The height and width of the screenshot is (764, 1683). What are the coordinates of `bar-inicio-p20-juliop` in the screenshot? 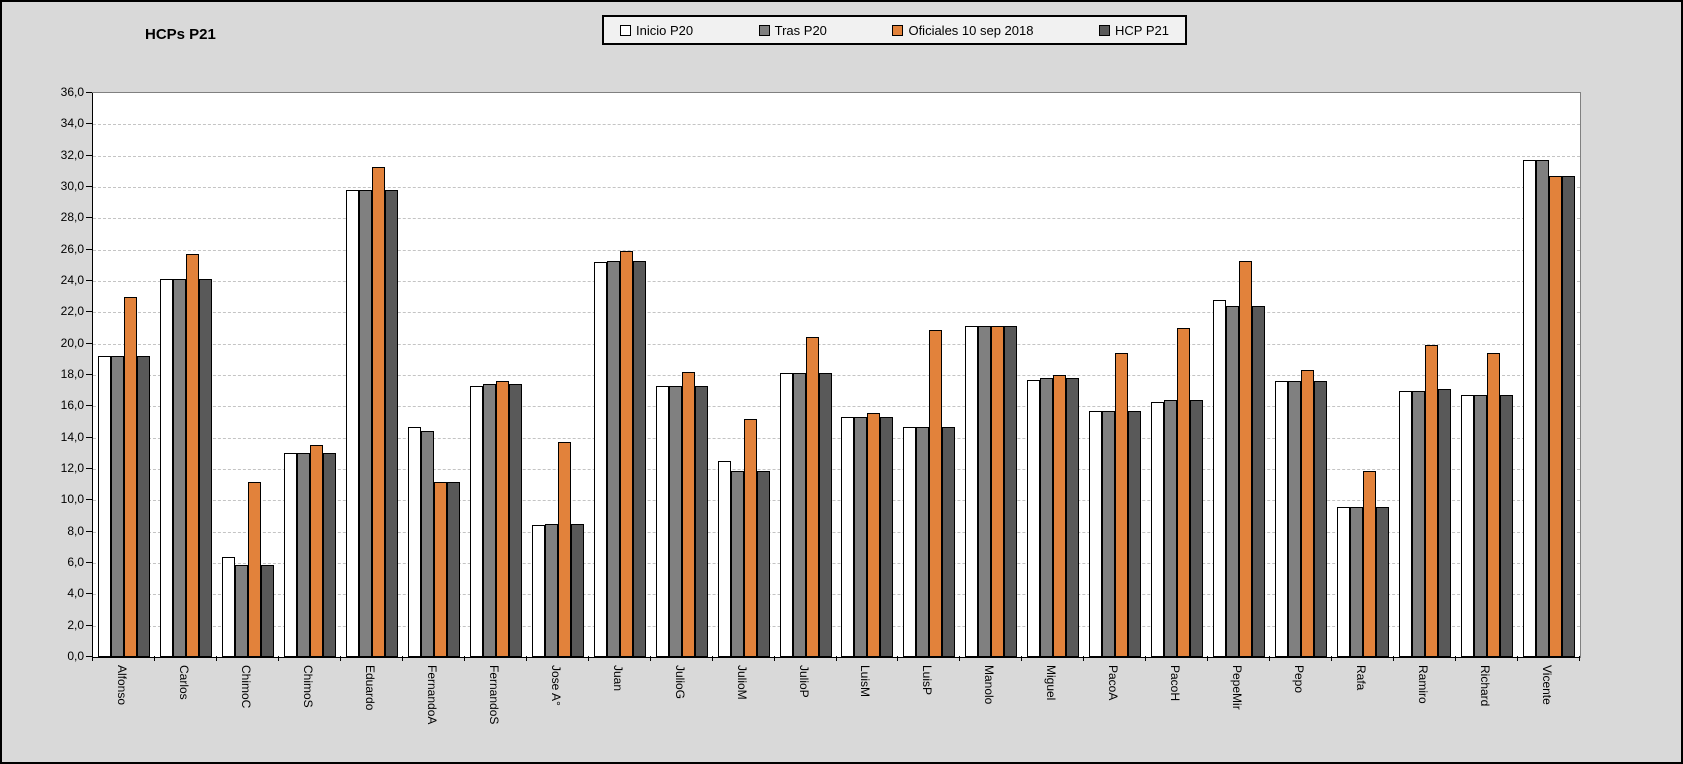 It's located at (786, 515).